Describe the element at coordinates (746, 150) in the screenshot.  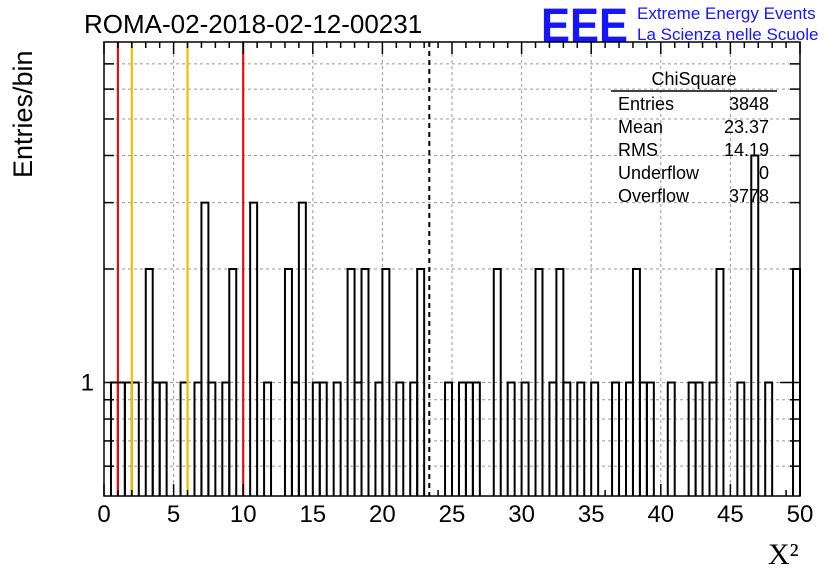
I see `stats-value: 14.19` at that location.